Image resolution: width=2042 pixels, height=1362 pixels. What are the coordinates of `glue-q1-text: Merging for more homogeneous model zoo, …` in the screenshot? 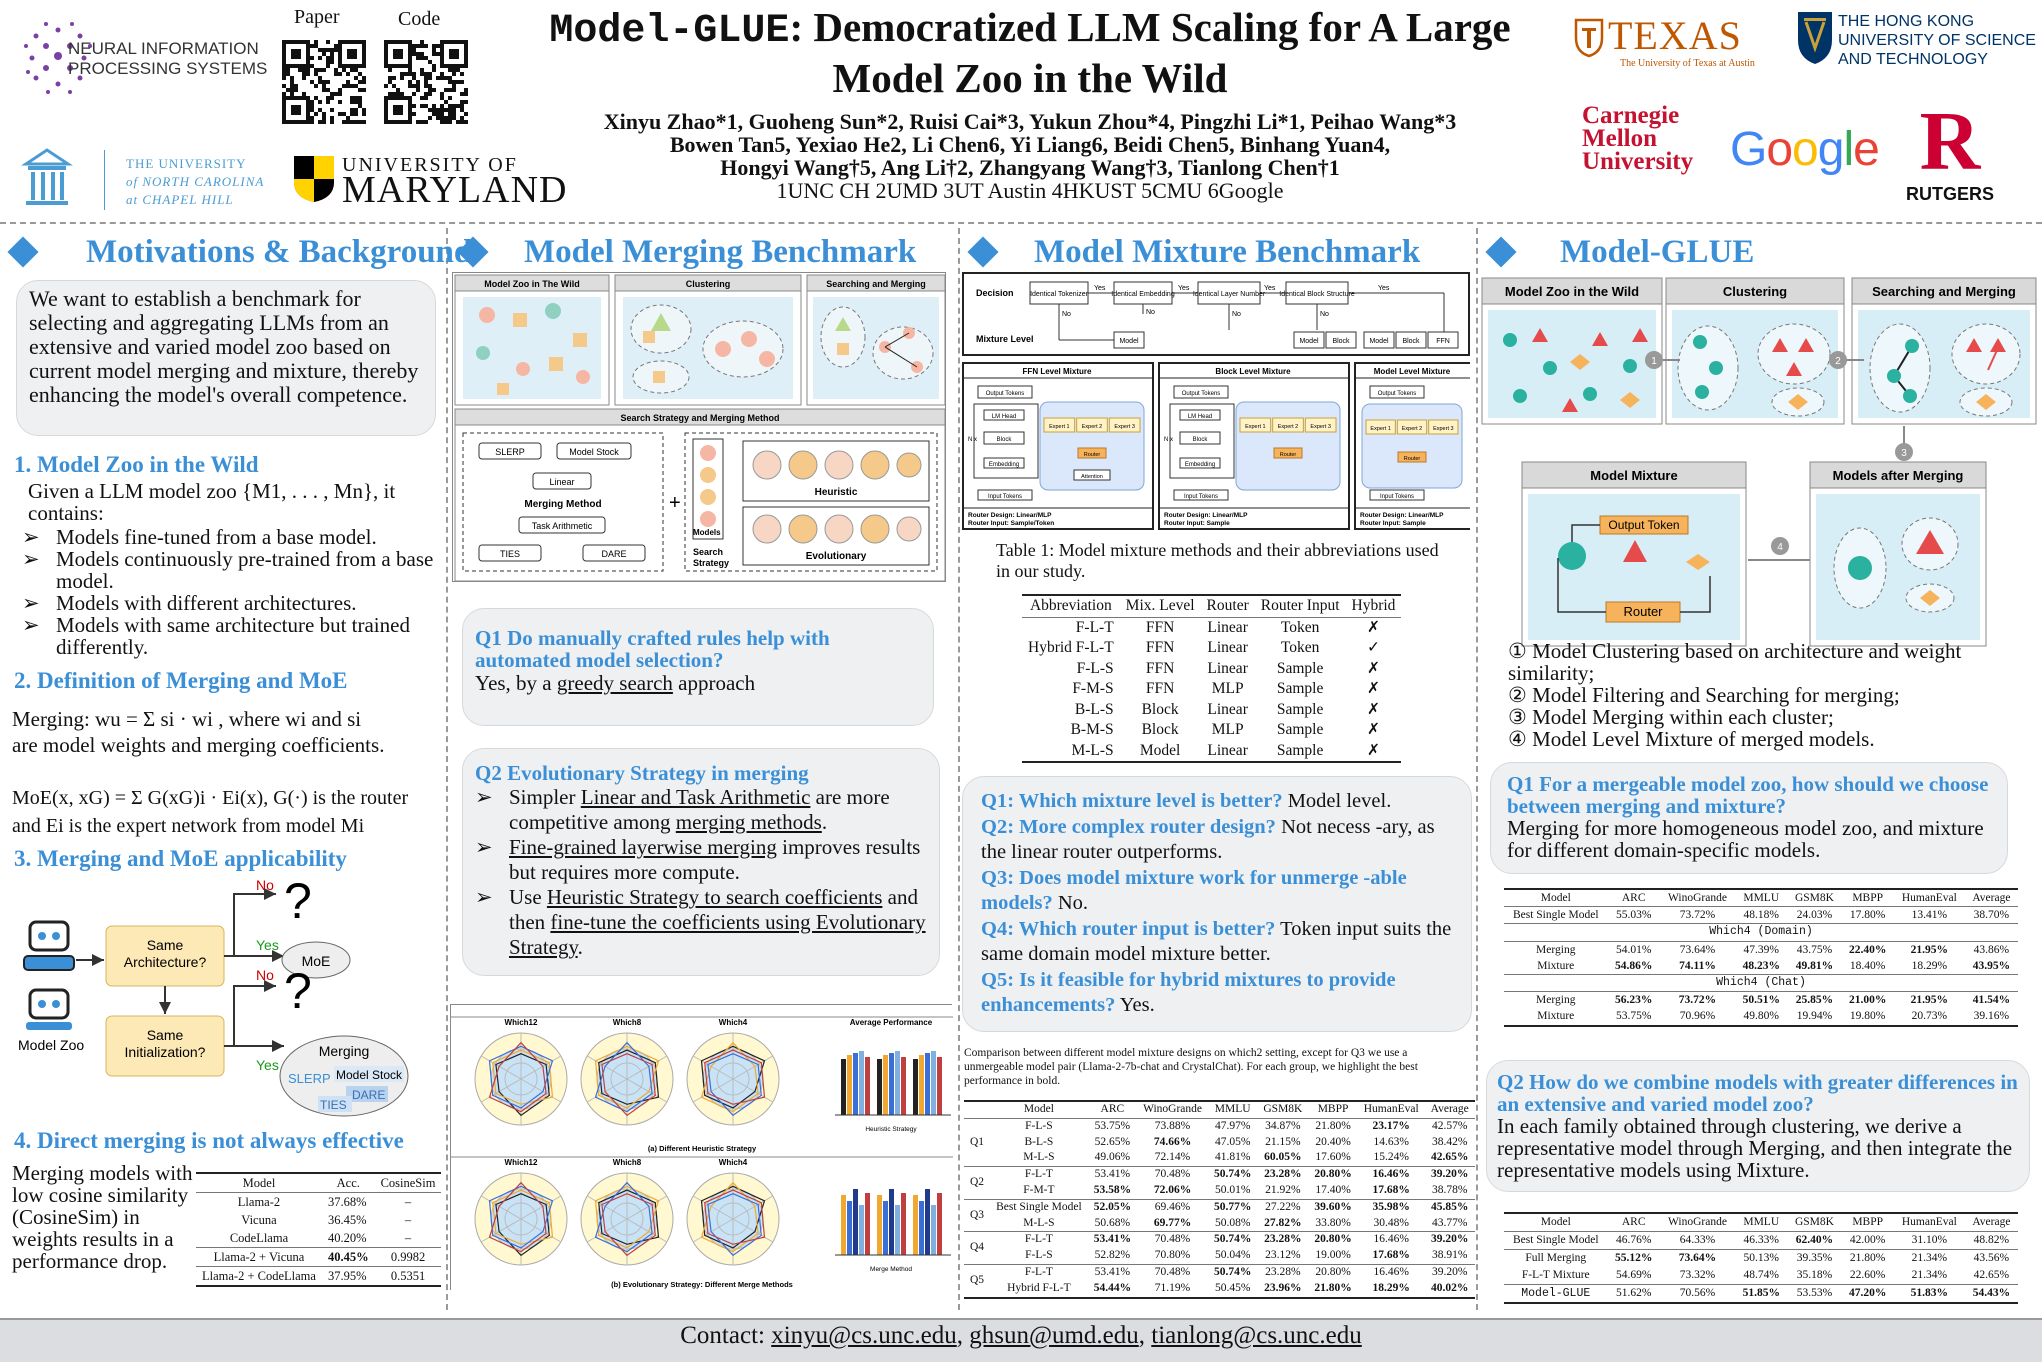 It's located at (1745, 839).